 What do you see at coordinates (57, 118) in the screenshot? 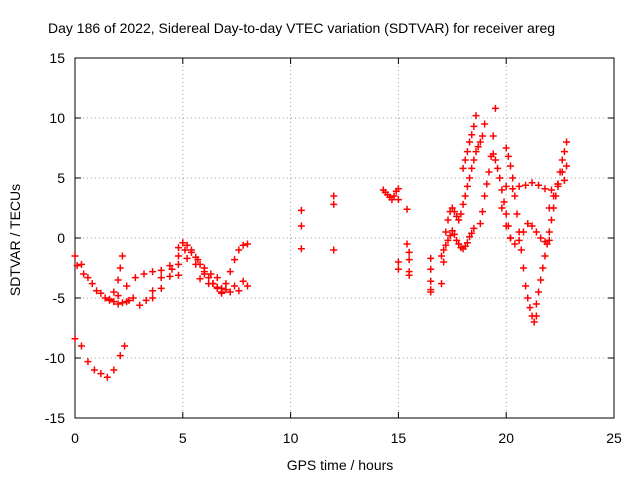
I see `y-tick-label: 10` at bounding box center [57, 118].